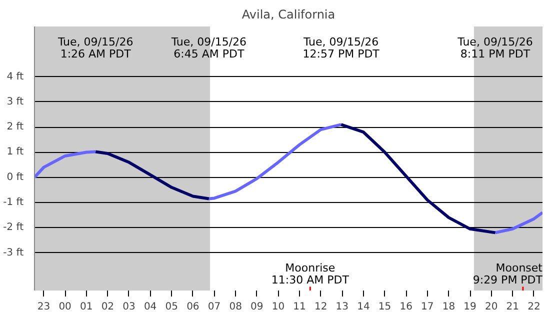 This screenshot has width=550, height=312. I want to click on y-tick-label: -2 ft, so click(13, 228).